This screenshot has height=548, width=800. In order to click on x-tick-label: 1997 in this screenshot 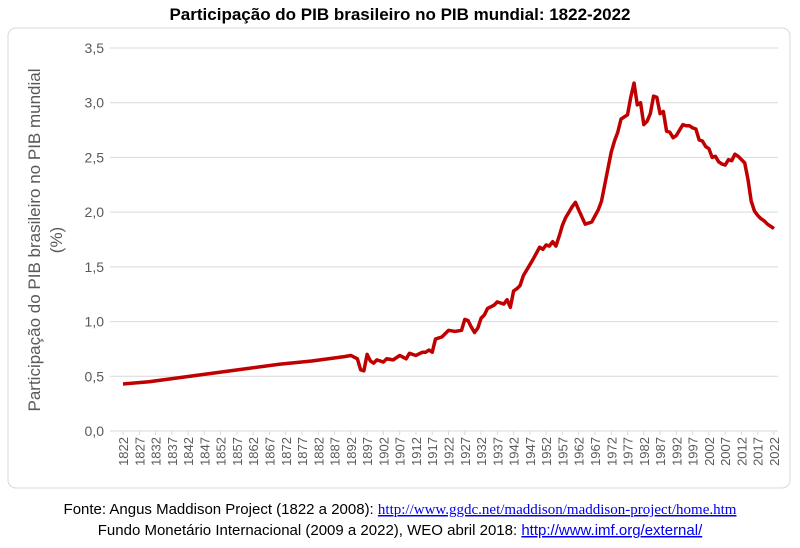, I will do `click(693, 451)`.